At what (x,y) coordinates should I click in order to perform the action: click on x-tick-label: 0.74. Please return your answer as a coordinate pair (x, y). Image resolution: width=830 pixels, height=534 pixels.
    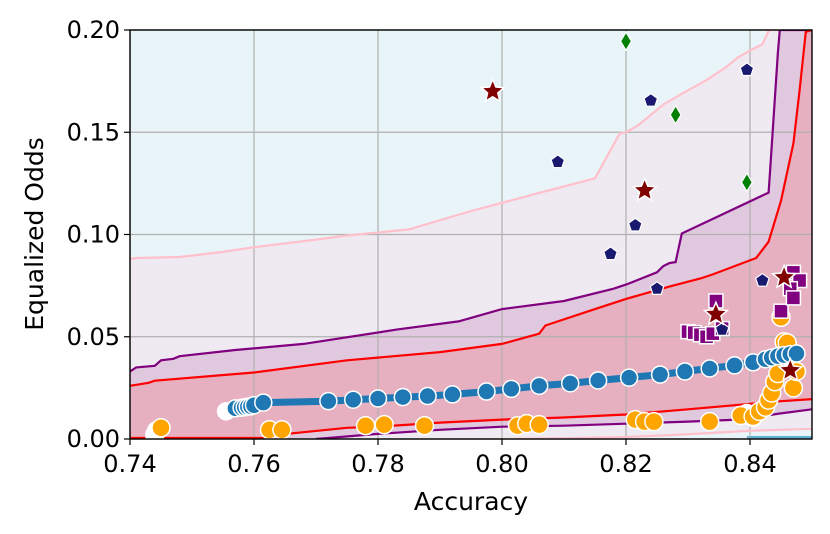
    Looking at the image, I should click on (129, 464).